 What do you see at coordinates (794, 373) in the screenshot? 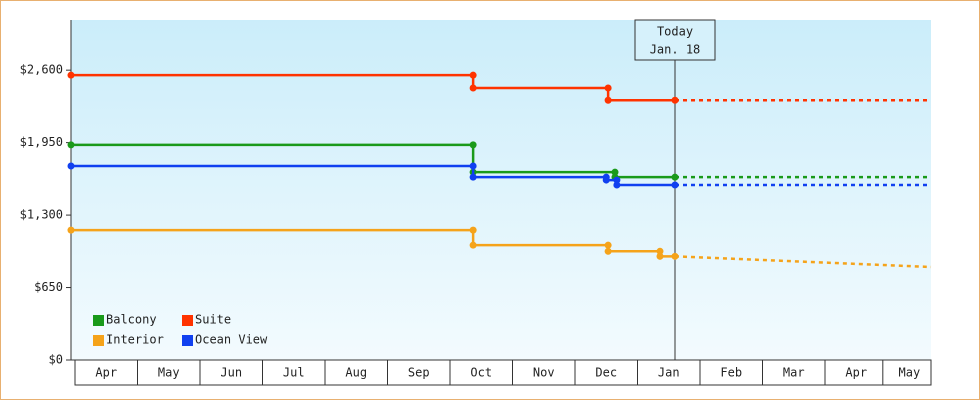
I see `x-tick-label: Mar` at bounding box center [794, 373].